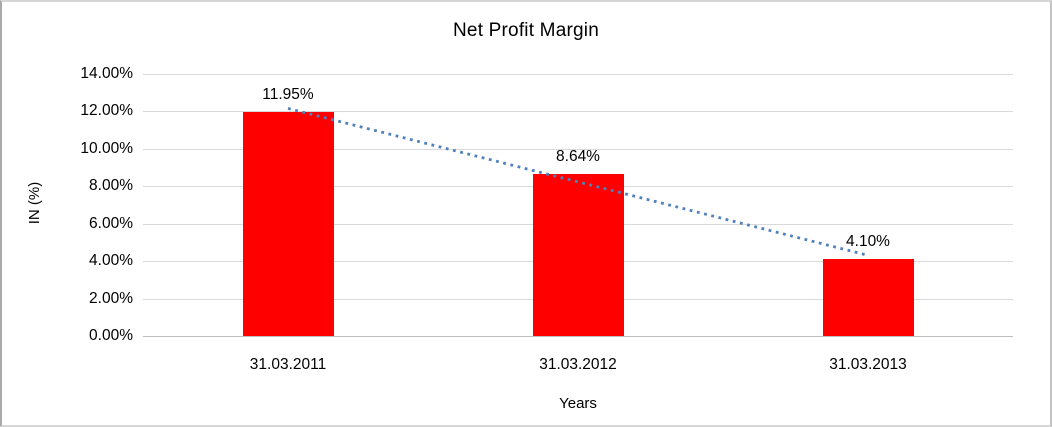 The height and width of the screenshot is (427, 1052). Describe the element at coordinates (526, 30) in the screenshot. I see `chart-title: Net Profit Margin` at that location.